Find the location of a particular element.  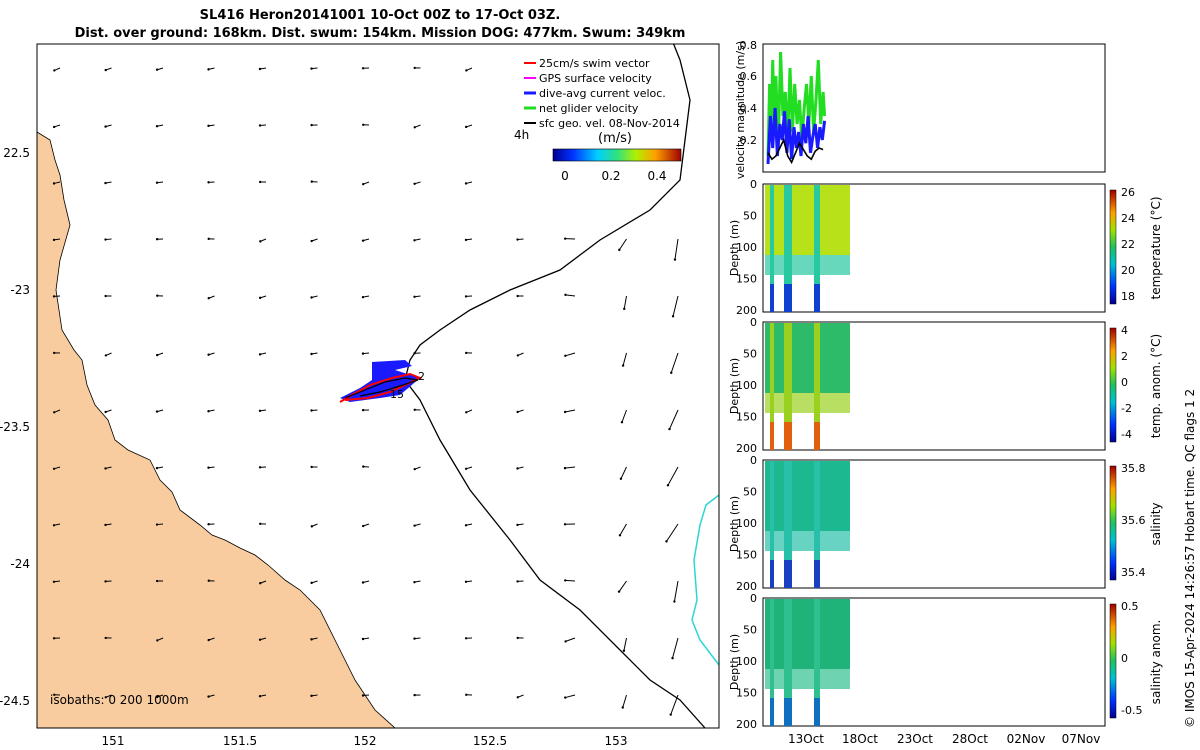

time-xtick: 23Oct is located at coordinates (915, 739).